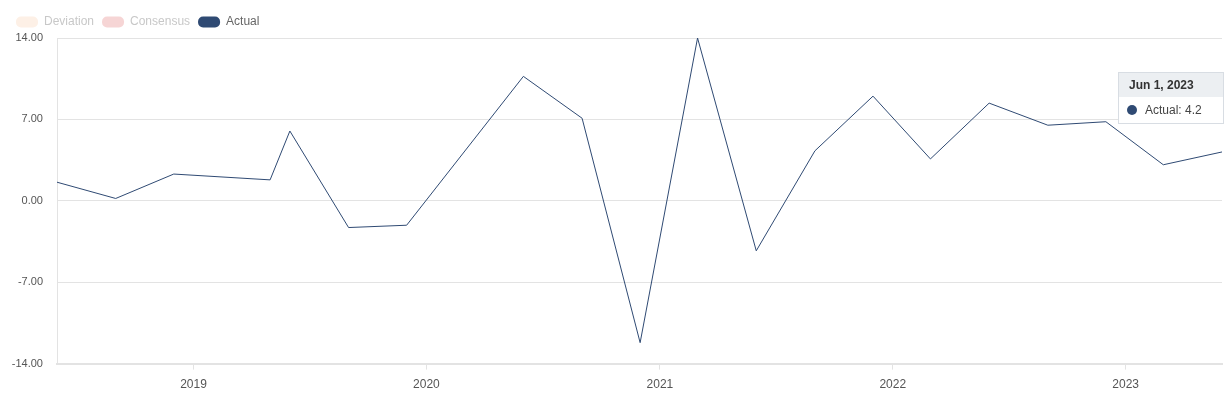 Image resolution: width=1232 pixels, height=400 pixels. What do you see at coordinates (30, 281) in the screenshot?
I see `y-tick-label: -7.00` at bounding box center [30, 281].